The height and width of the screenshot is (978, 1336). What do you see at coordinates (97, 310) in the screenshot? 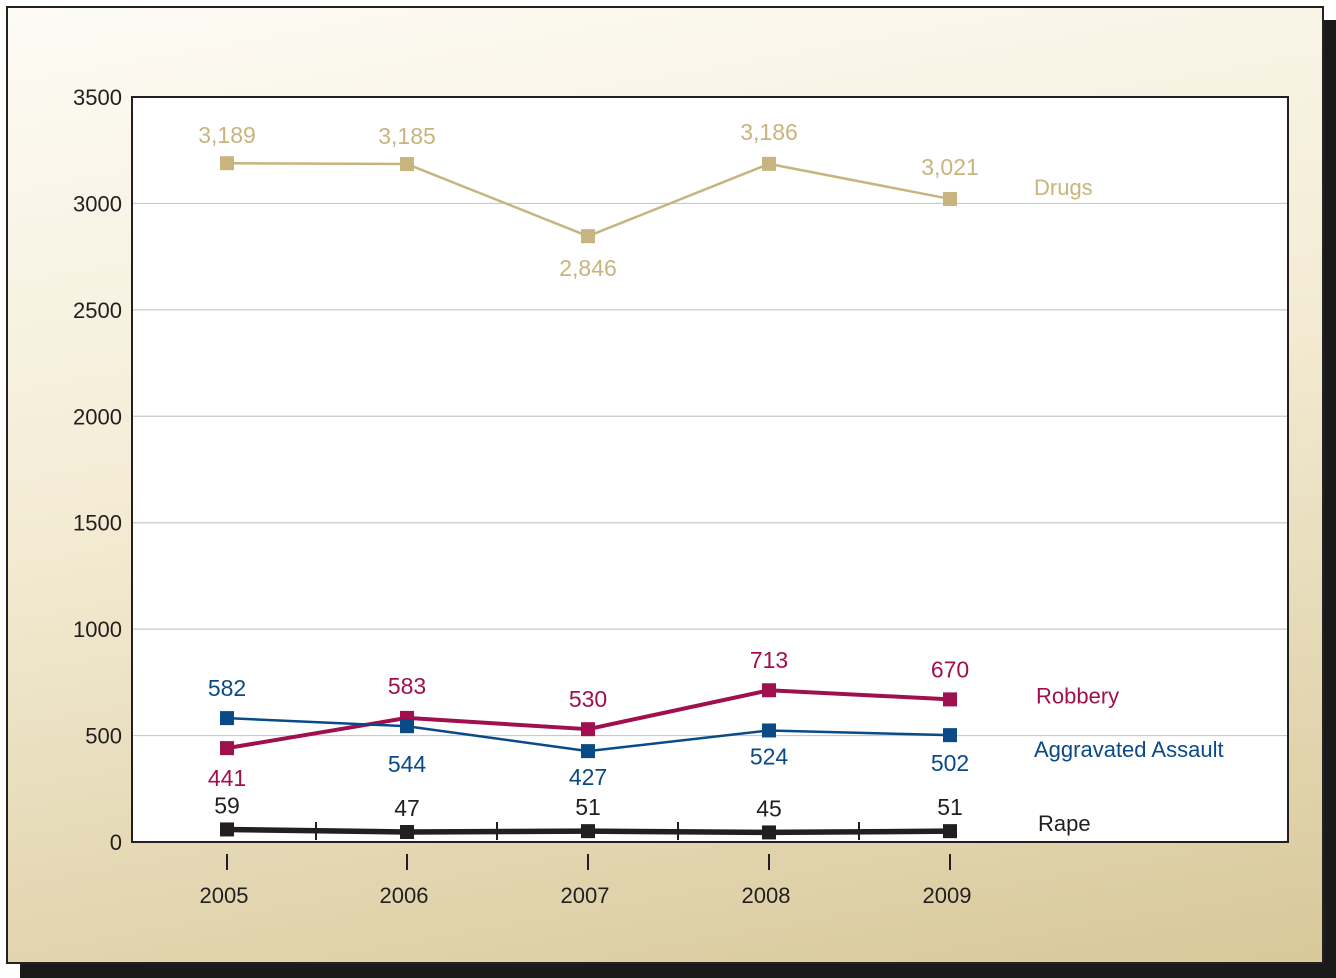
I see `y-tick-label: 2500` at bounding box center [97, 310].